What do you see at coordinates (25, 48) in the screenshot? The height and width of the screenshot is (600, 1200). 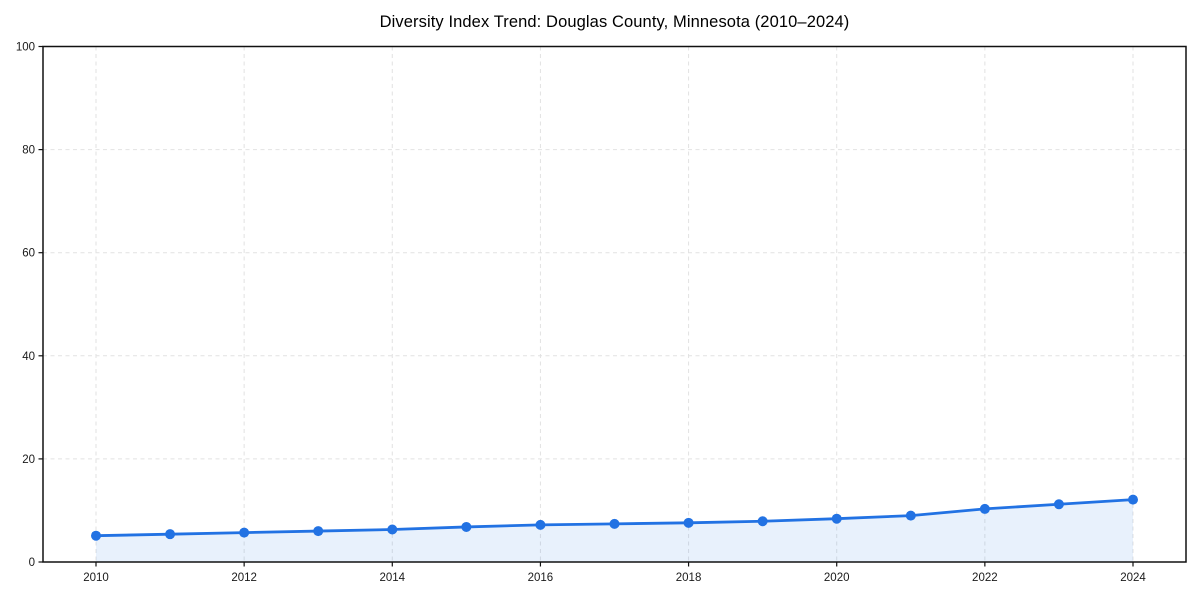 I see `y-tick-label: 100` at bounding box center [25, 48].